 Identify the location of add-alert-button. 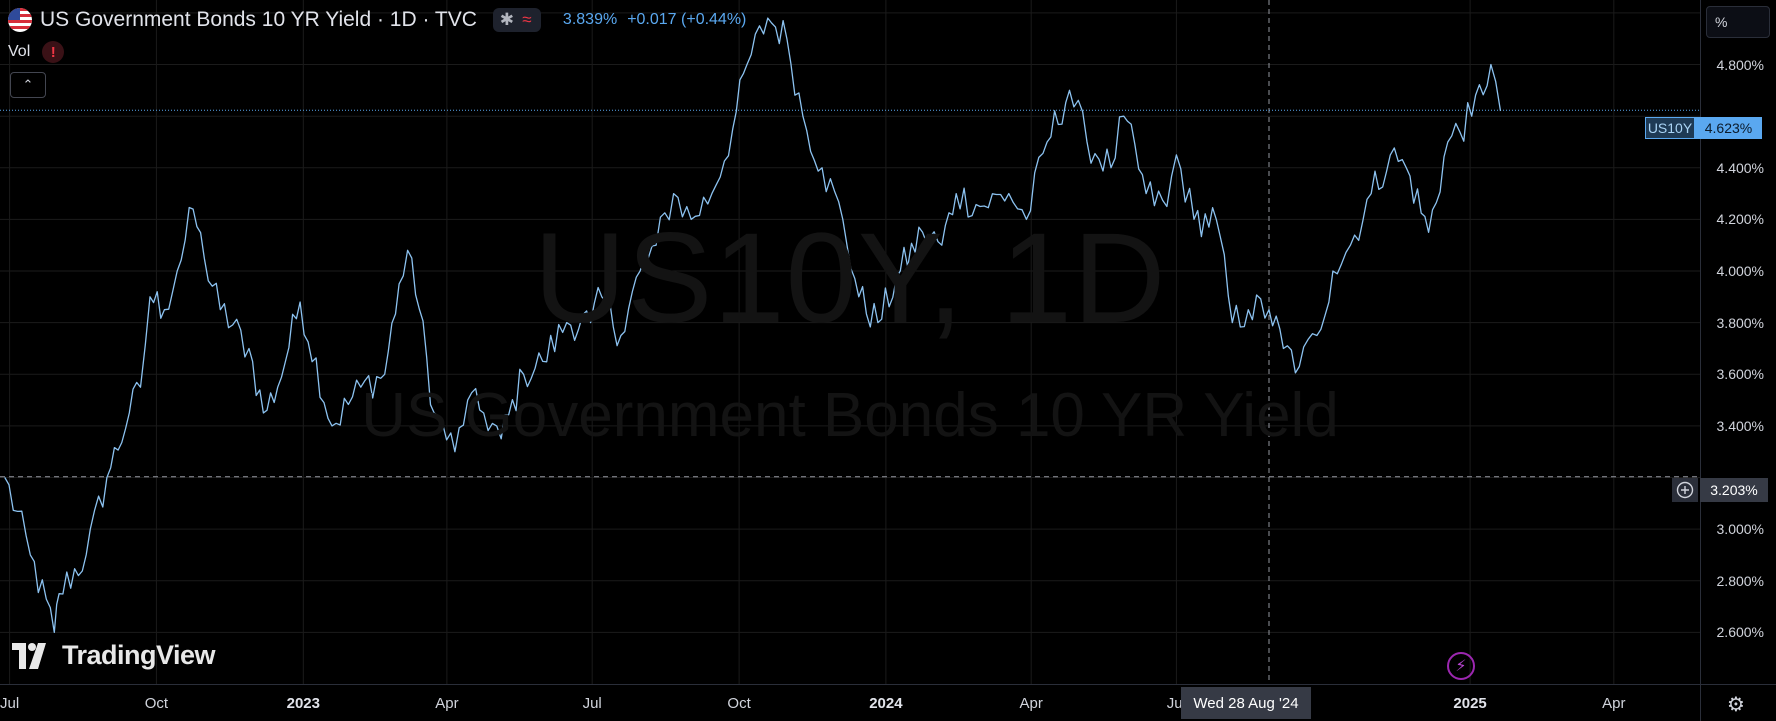
(1685, 490).